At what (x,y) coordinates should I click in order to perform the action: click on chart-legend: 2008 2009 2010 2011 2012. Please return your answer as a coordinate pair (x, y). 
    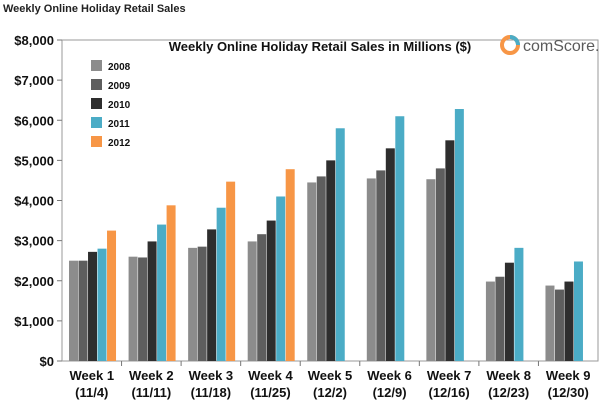
    Looking at the image, I should click on (111, 104).